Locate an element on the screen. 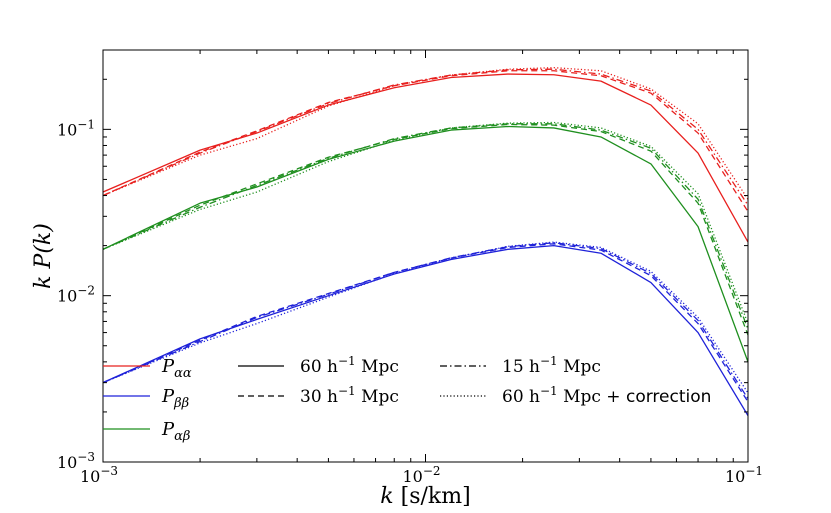 The image size is (831, 513). y-tick-label: 10⁻¹ is located at coordinates (76, 128).